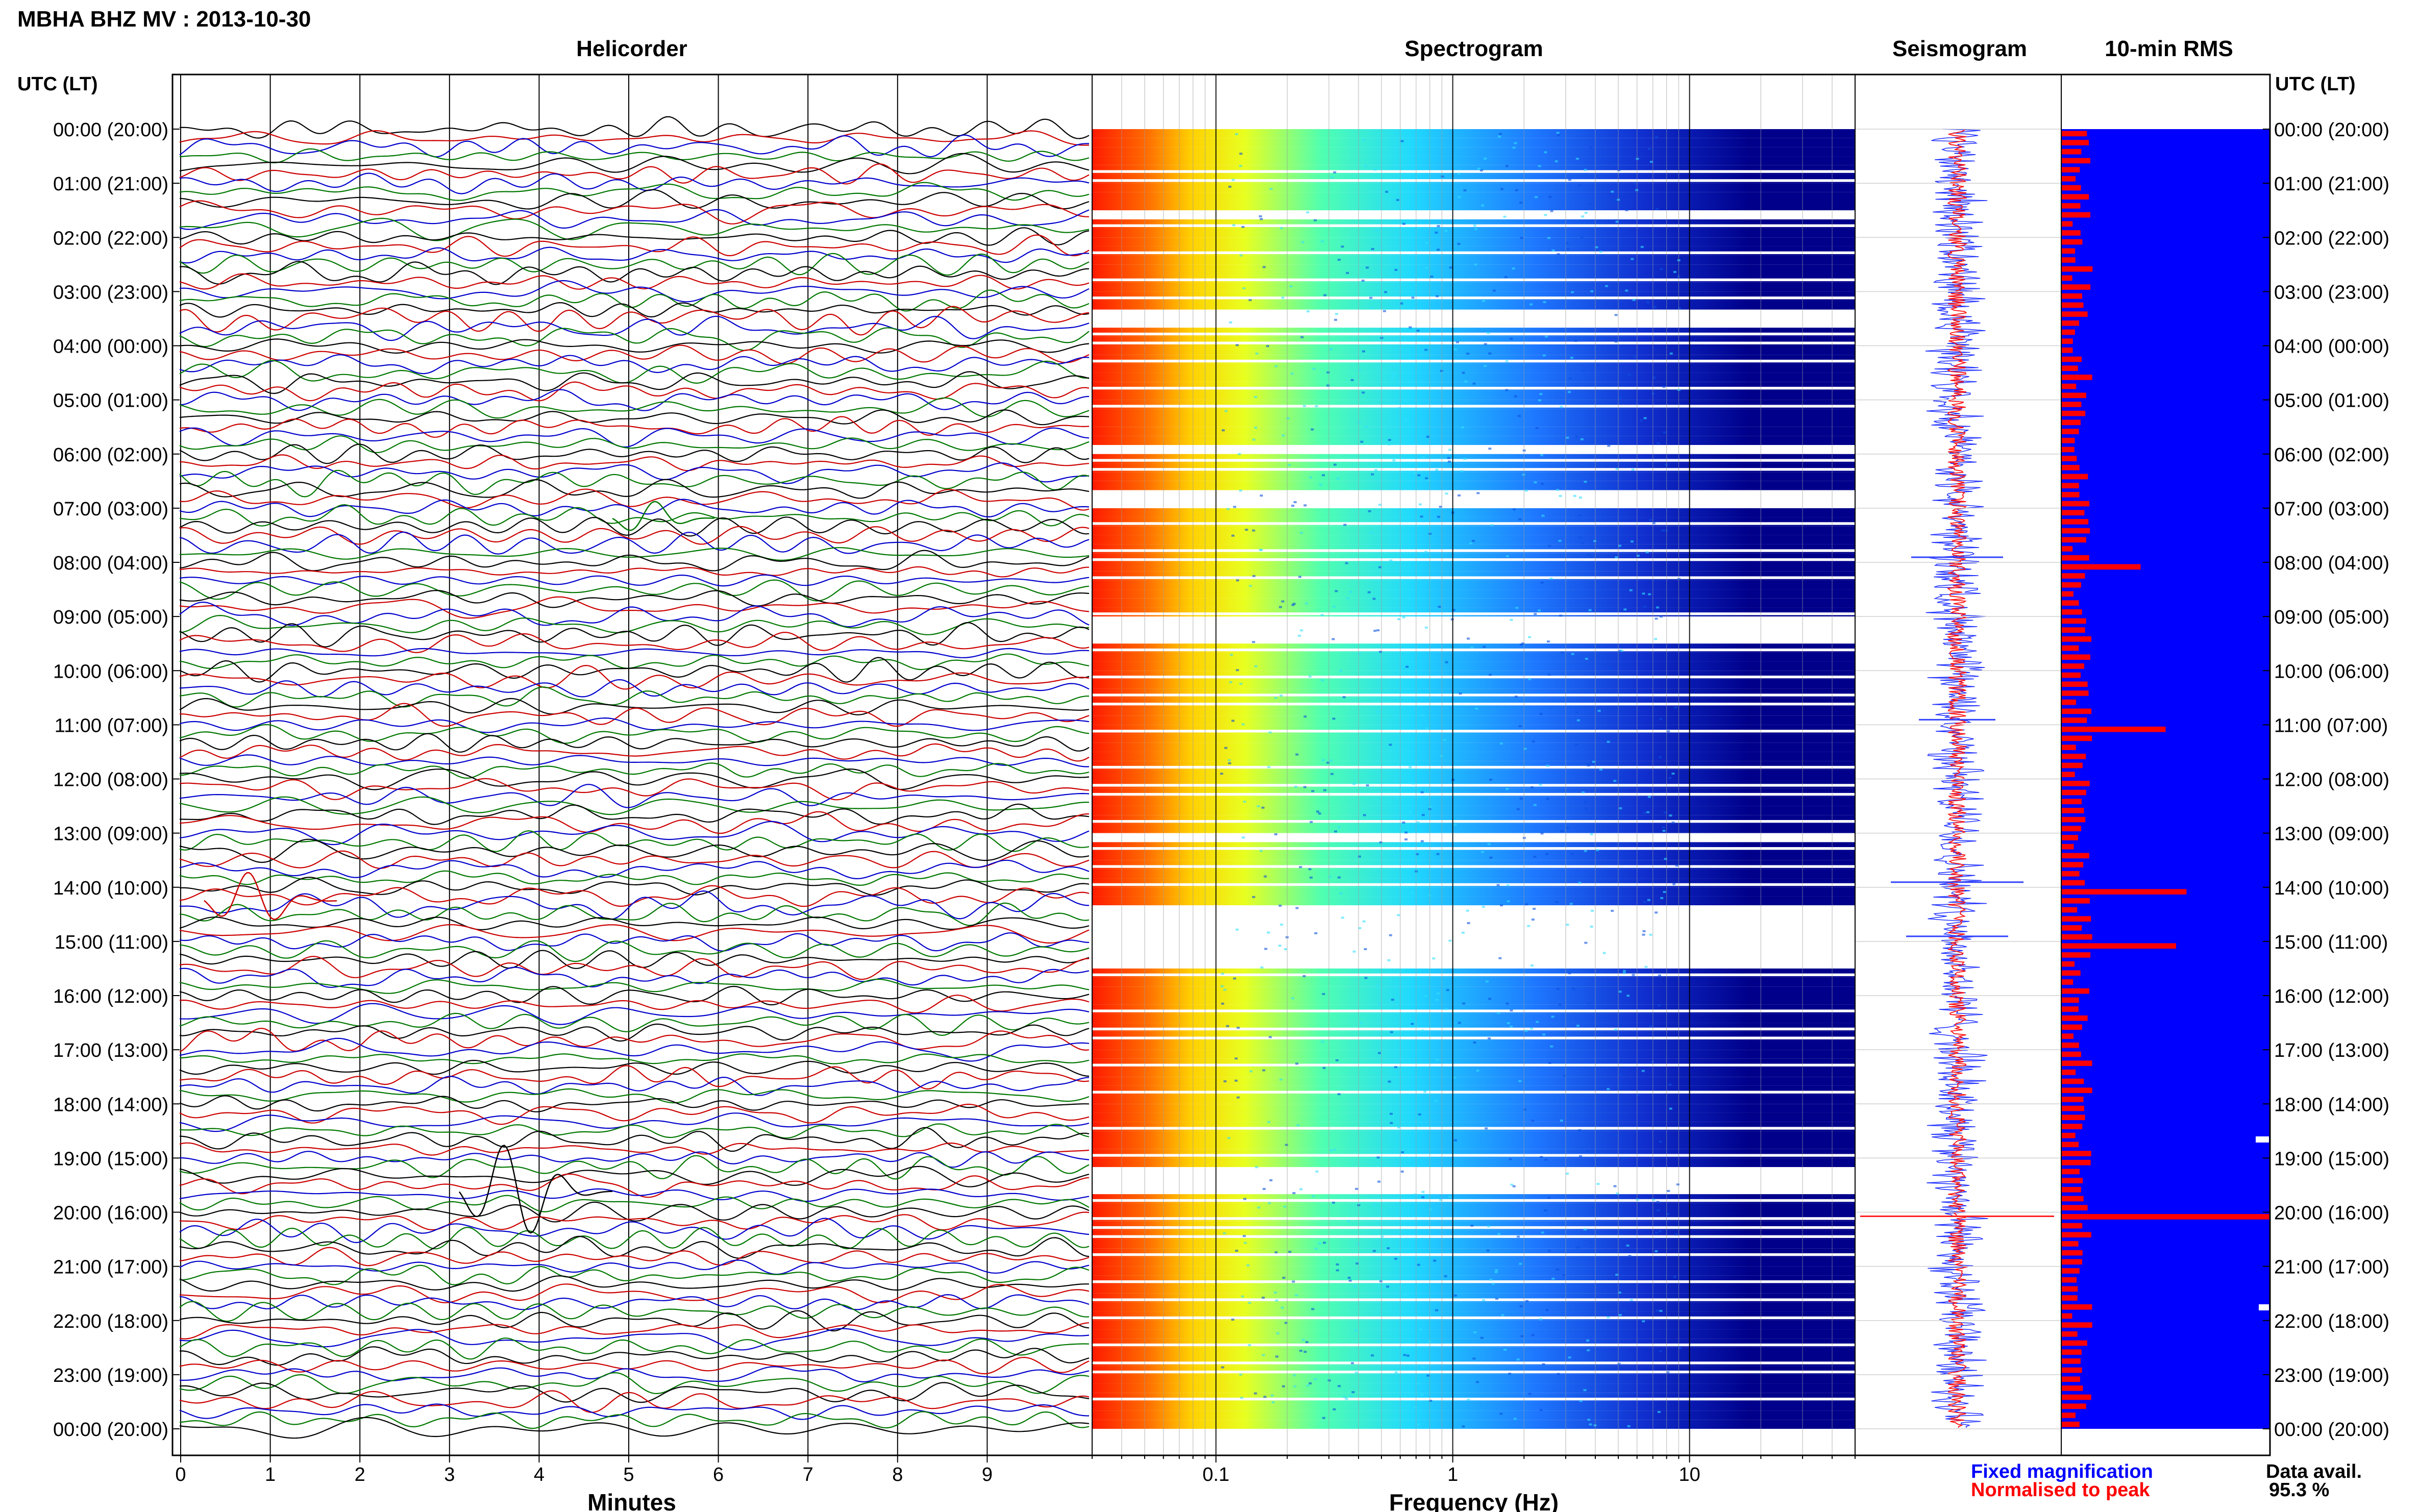 The image size is (2419, 1512). Describe the element at coordinates (110, 1159) in the screenshot. I see `time-tick-left: 19:00 (15:00)` at that location.